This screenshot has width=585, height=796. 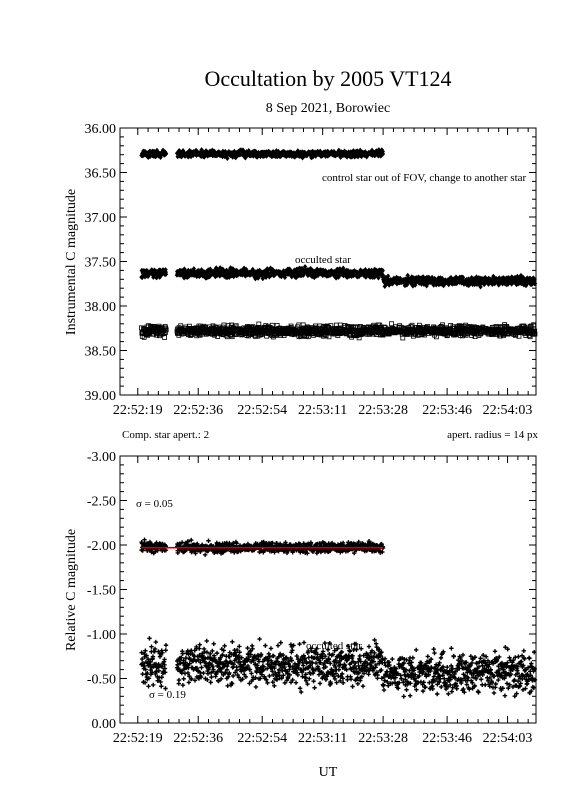 I want to click on comp-star-note: Comp. star apert.: 2, so click(x=165, y=435).